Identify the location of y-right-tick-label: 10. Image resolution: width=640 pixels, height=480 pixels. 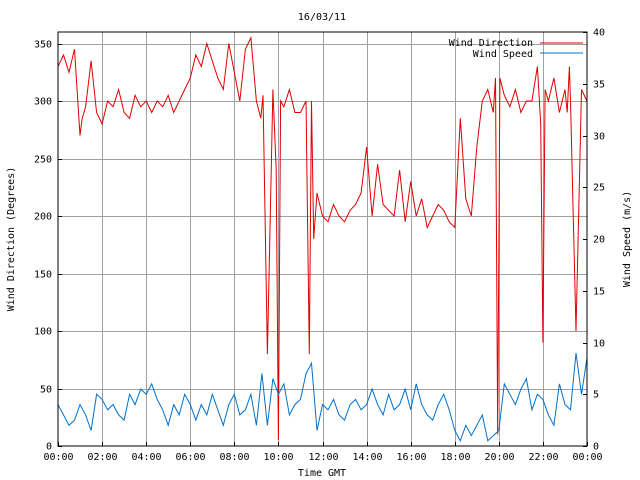
(599, 344).